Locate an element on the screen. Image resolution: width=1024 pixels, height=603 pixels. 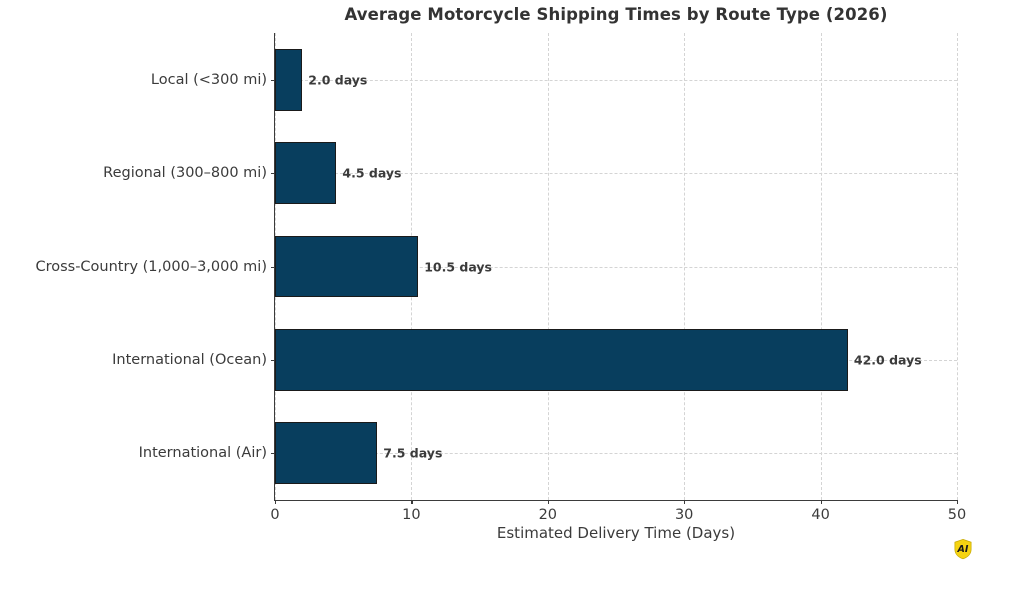
x-tick-label: 40 is located at coordinates (820, 515).